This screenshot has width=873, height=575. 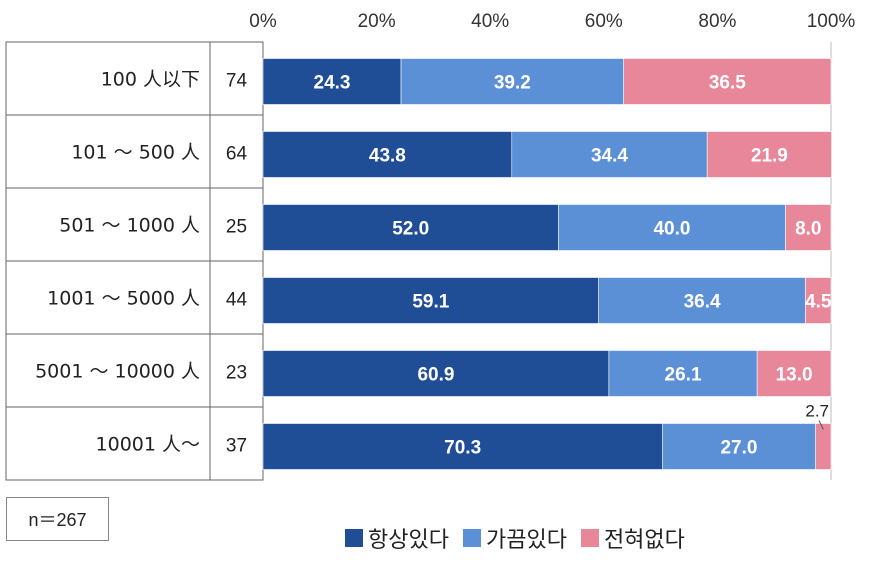 I want to click on data-label: 24.3, so click(x=332, y=83).